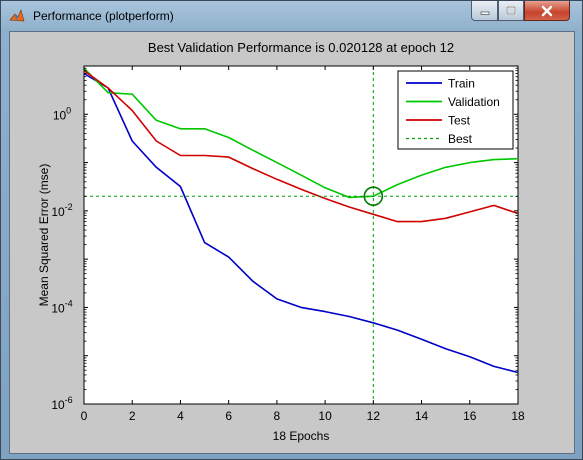  Describe the element at coordinates (17, 15) in the screenshot. I see `matlab-icon` at that location.